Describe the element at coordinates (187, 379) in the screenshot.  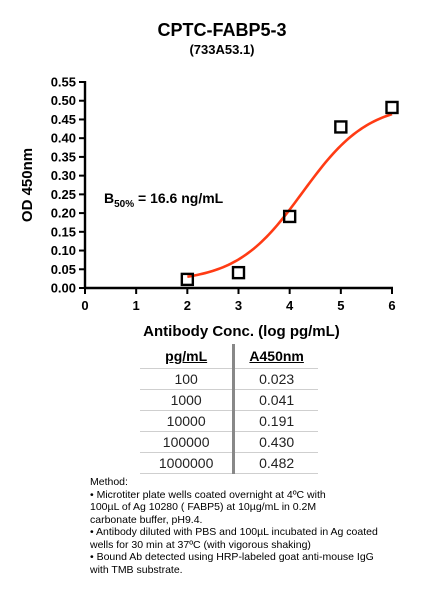
I see `table-cell-conc: 100` at that location.